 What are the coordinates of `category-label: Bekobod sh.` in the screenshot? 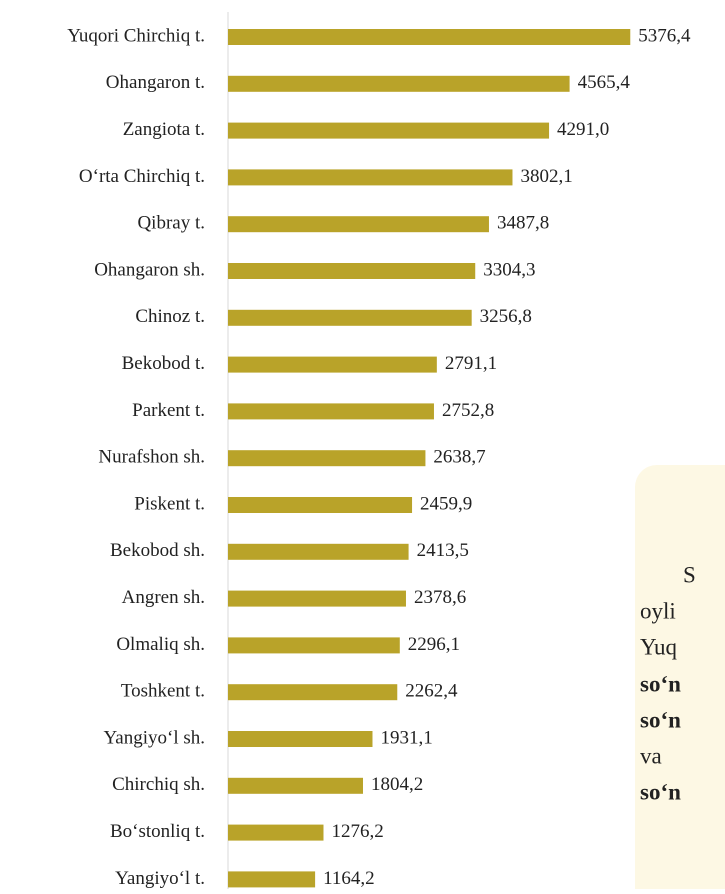 It's located at (157, 550).